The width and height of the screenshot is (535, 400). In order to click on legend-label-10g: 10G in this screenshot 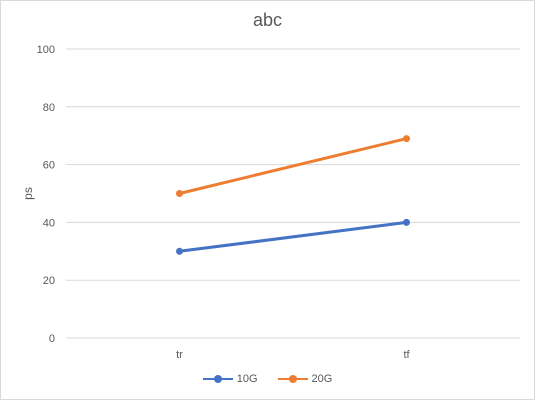, I will do `click(247, 379)`.